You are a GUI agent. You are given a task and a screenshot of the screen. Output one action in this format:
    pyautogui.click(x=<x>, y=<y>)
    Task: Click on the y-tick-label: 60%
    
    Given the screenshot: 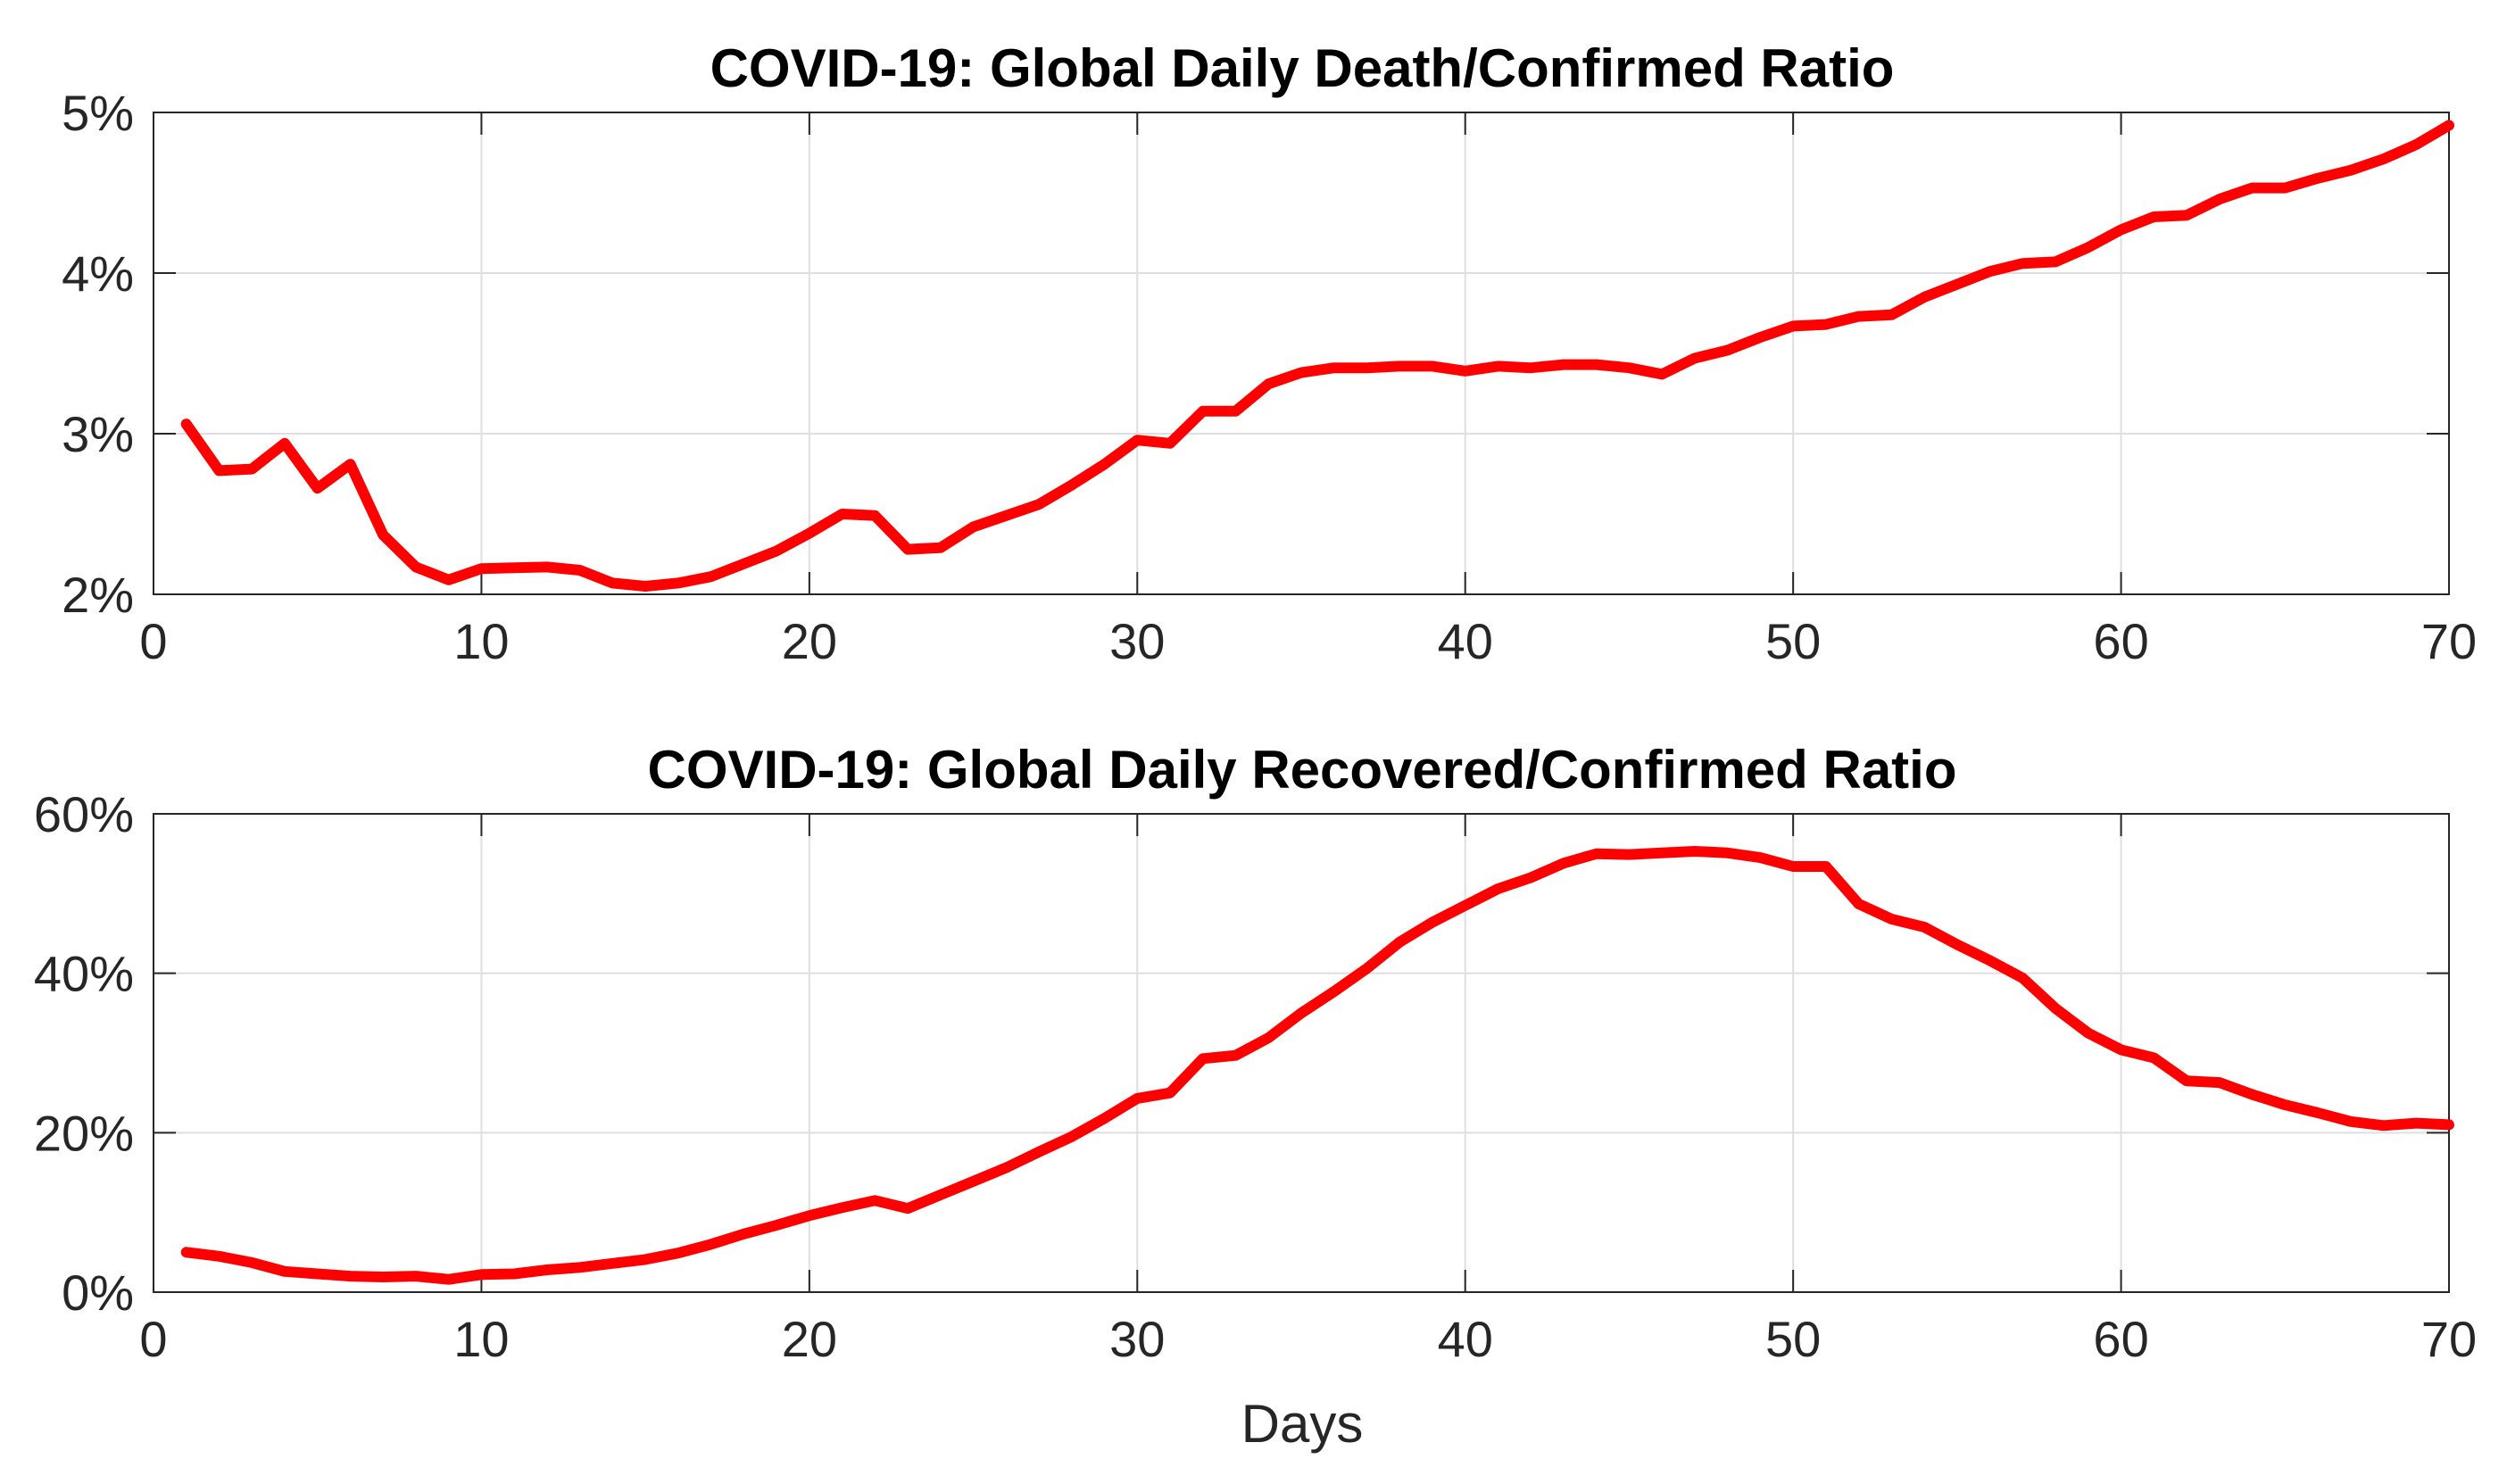 What is the action you would take?
    pyautogui.click(x=84, y=814)
    